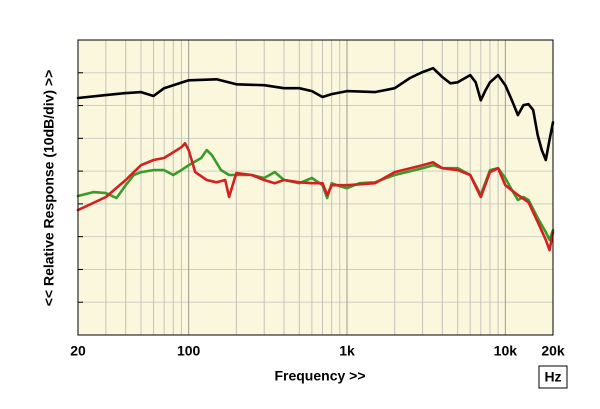 The image size is (600, 409). Describe the element at coordinates (189, 351) in the screenshot. I see `x-tick-label: 100` at that location.